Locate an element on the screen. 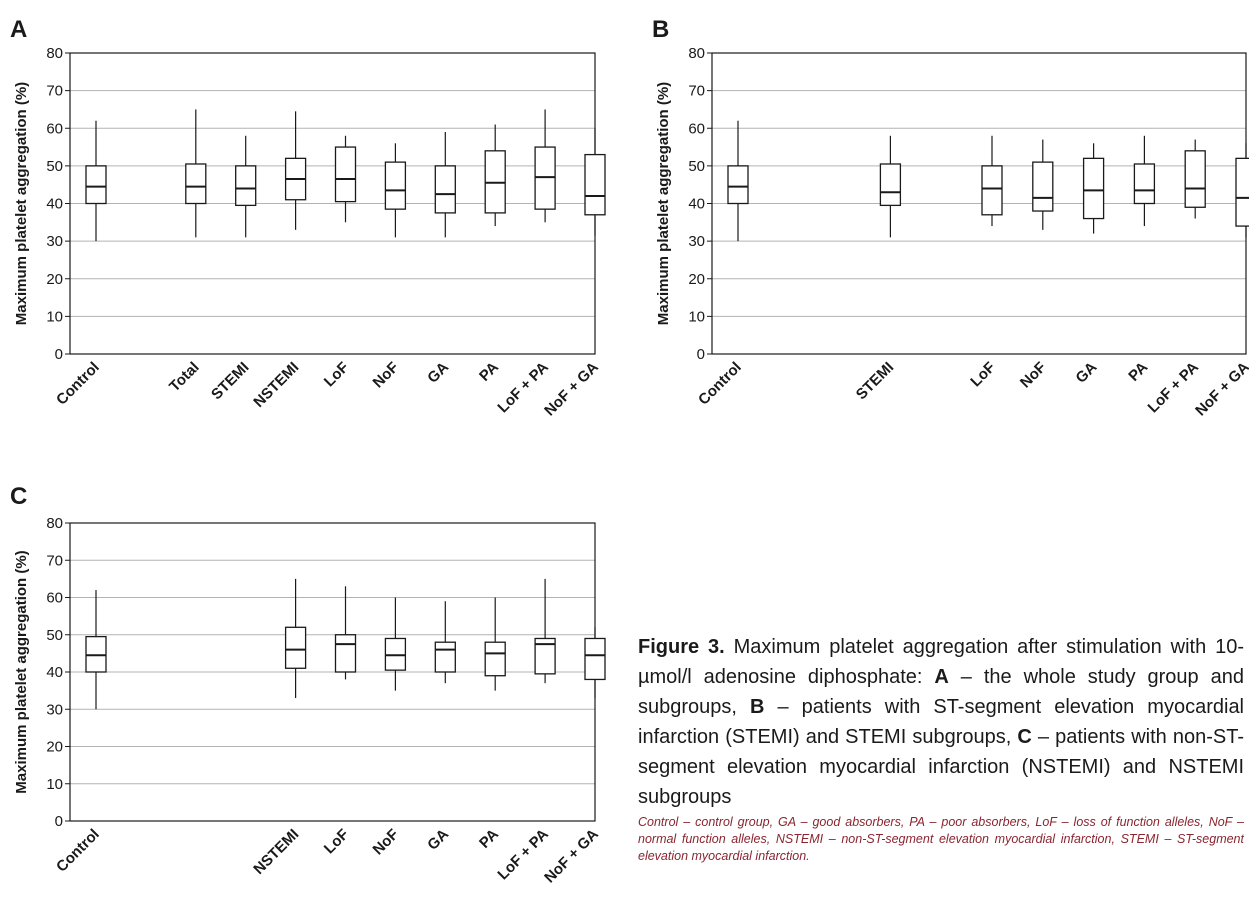  panel-letter: C is located at coordinates (19, 496).